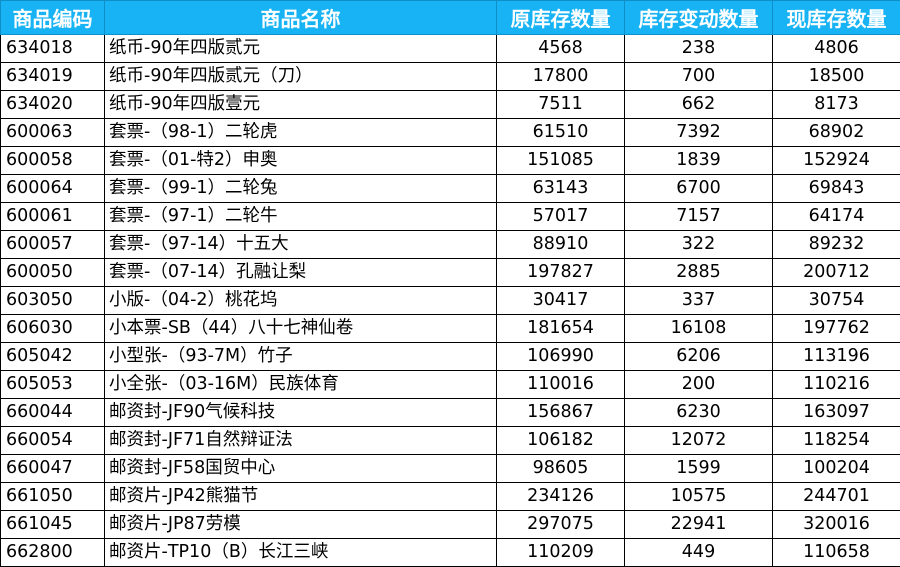 Image resolution: width=900 pixels, height=567 pixels. What do you see at coordinates (53, 18) in the screenshot?
I see `header-product-code: 商品编码` at bounding box center [53, 18].